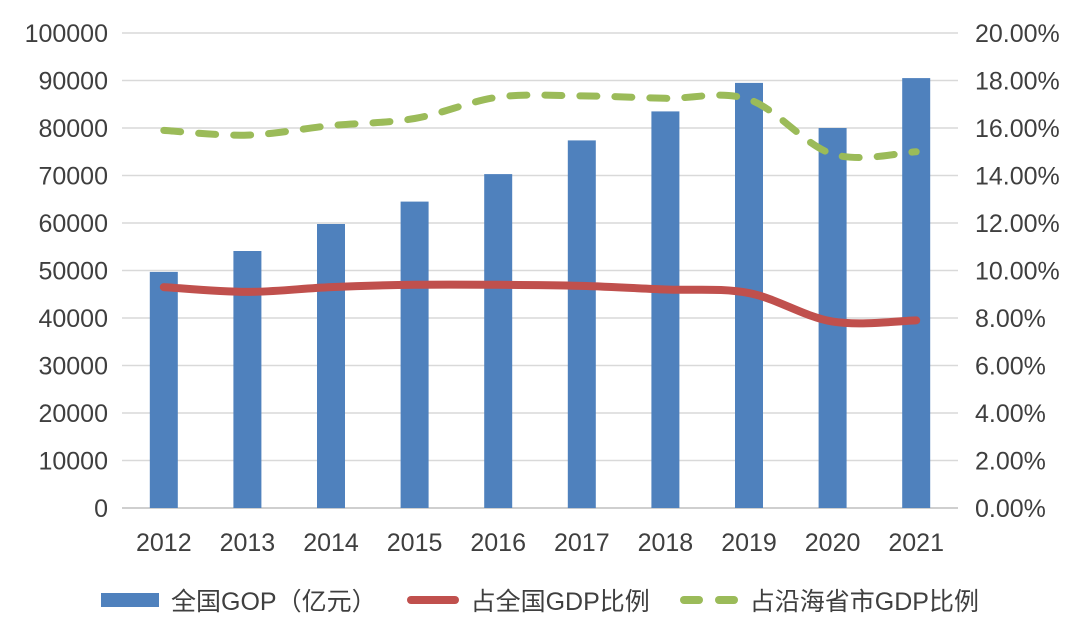 This screenshot has width=1080, height=628. Describe the element at coordinates (432, 600) in the screenshot. I see `solid-line-swatch` at that location.